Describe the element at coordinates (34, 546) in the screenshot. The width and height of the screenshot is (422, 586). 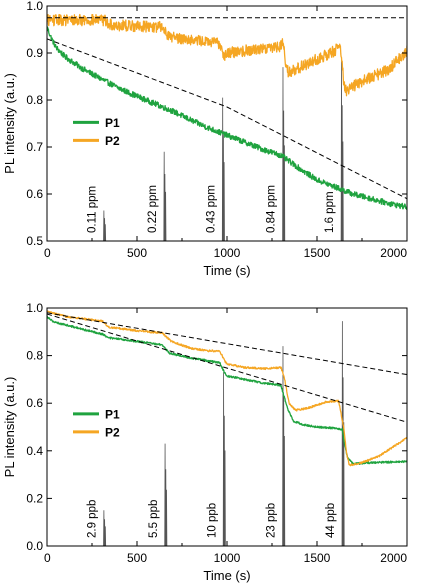
I see `y-tick-label: 0.0` at that location.